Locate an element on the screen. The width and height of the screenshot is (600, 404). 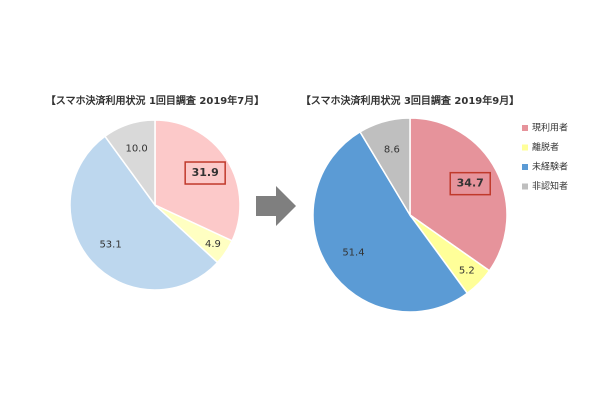
data-label: 8.6 is located at coordinates (392, 150).